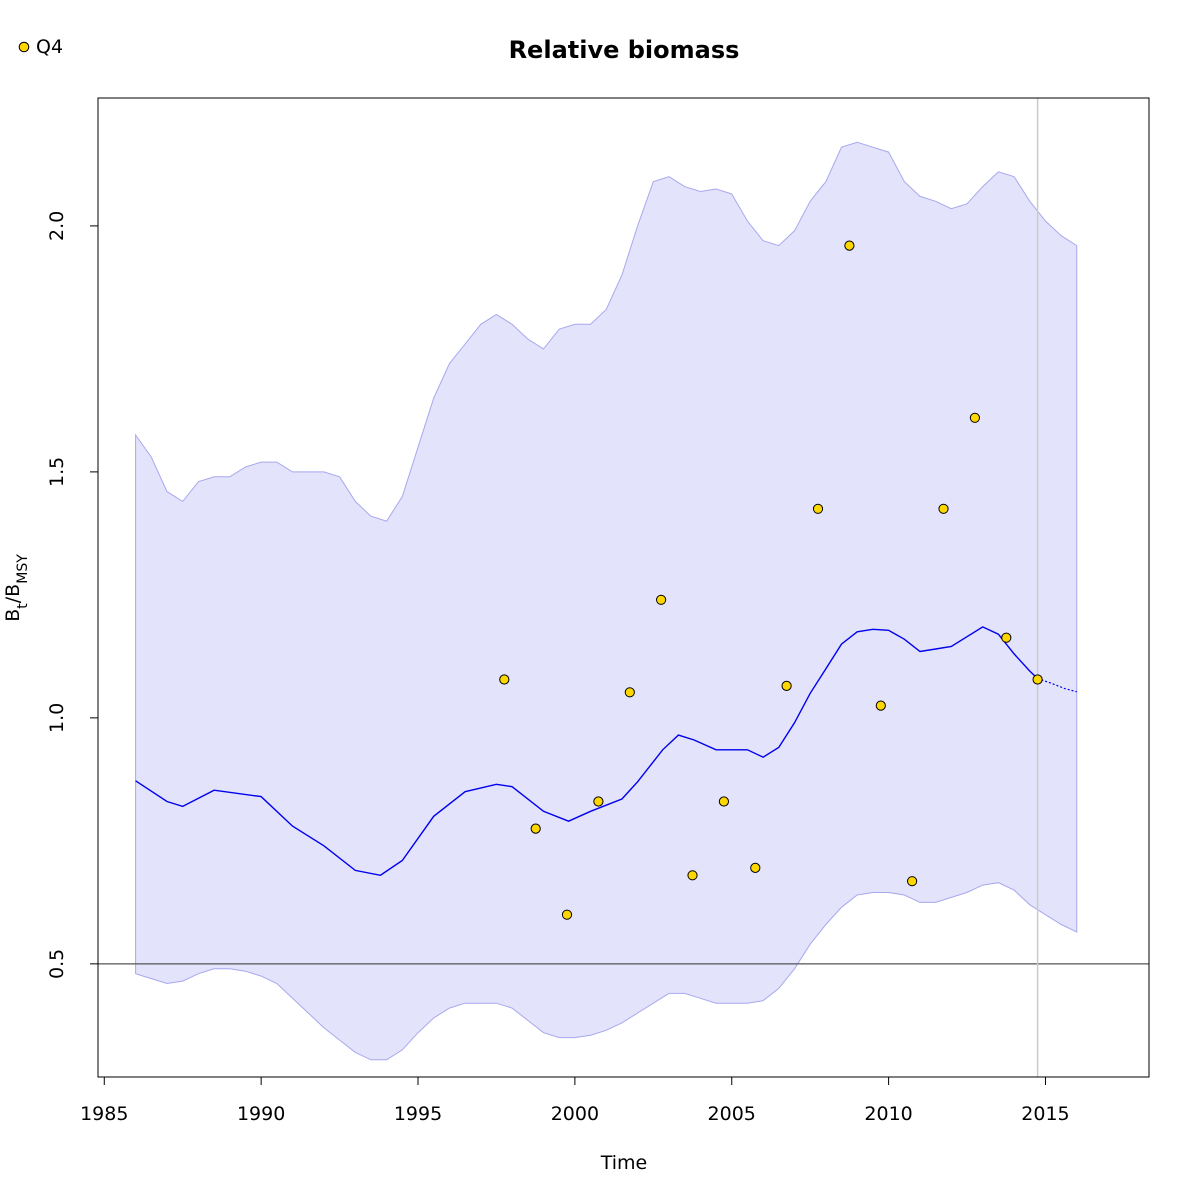 This screenshot has width=1200, height=1200. I want to click on legend-marker, so click(24, 47).